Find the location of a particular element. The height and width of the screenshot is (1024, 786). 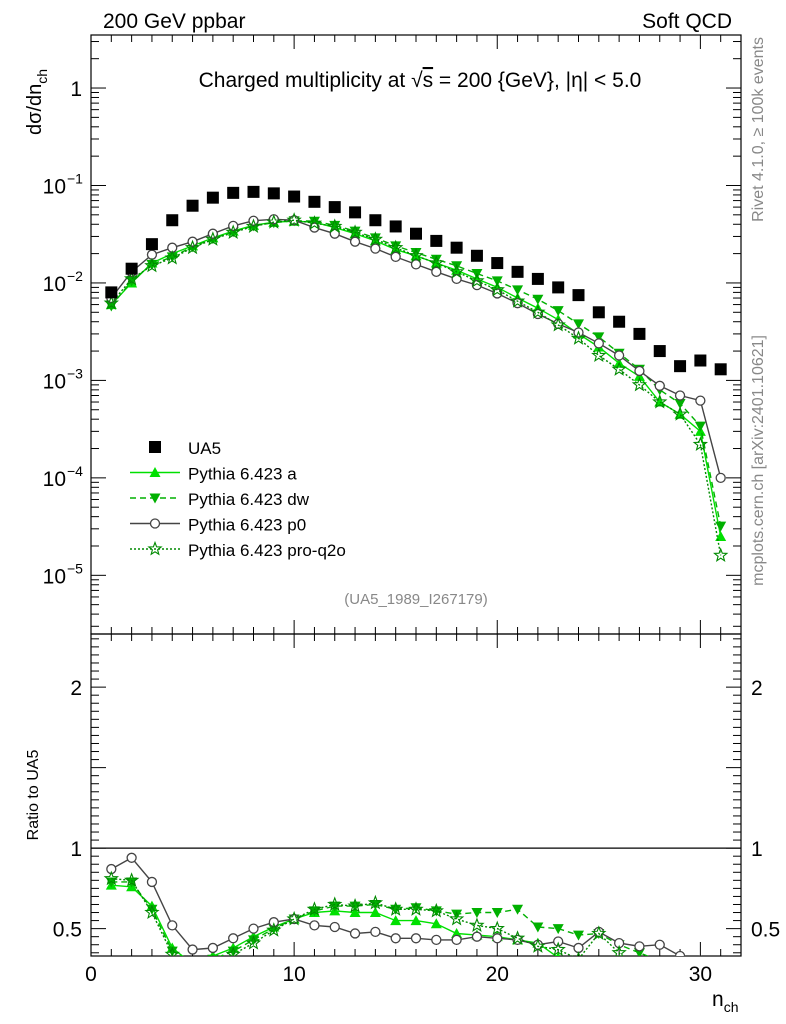

y-tick-label-exponent: −1 is located at coordinates (75, 178).